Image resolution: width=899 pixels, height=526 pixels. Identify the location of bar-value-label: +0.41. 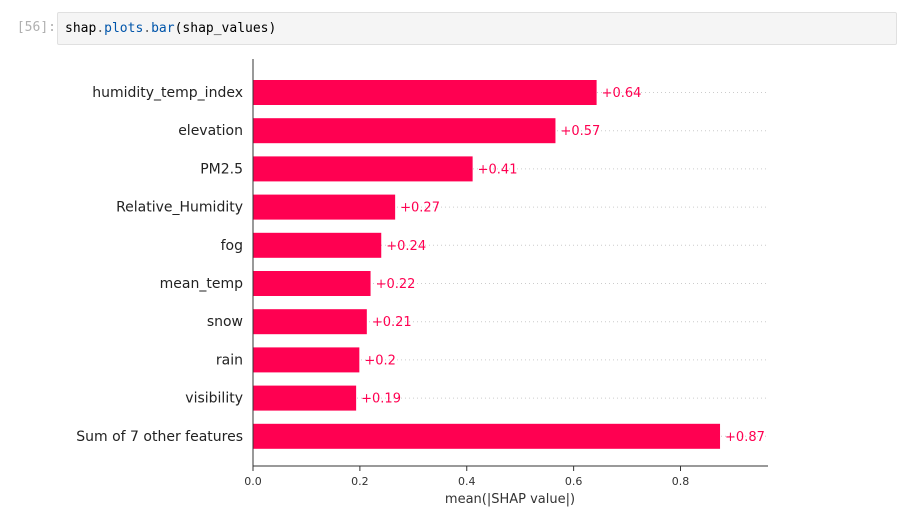
(498, 169).